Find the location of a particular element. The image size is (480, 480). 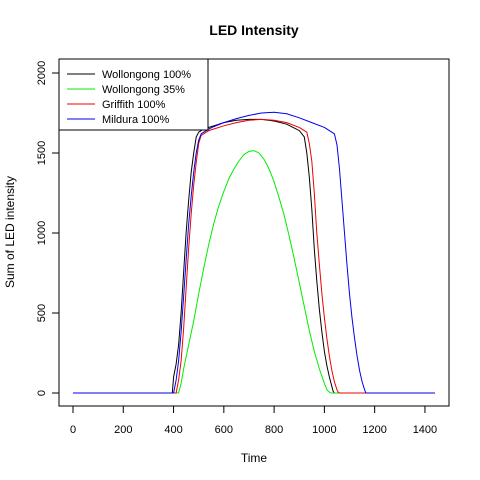

legend-label: Wollongong 100% is located at coordinates (146, 75).